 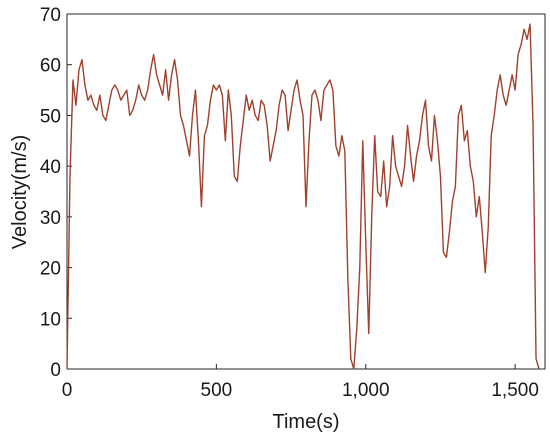 I want to click on x-tick-label: 1,000, so click(x=366, y=390).